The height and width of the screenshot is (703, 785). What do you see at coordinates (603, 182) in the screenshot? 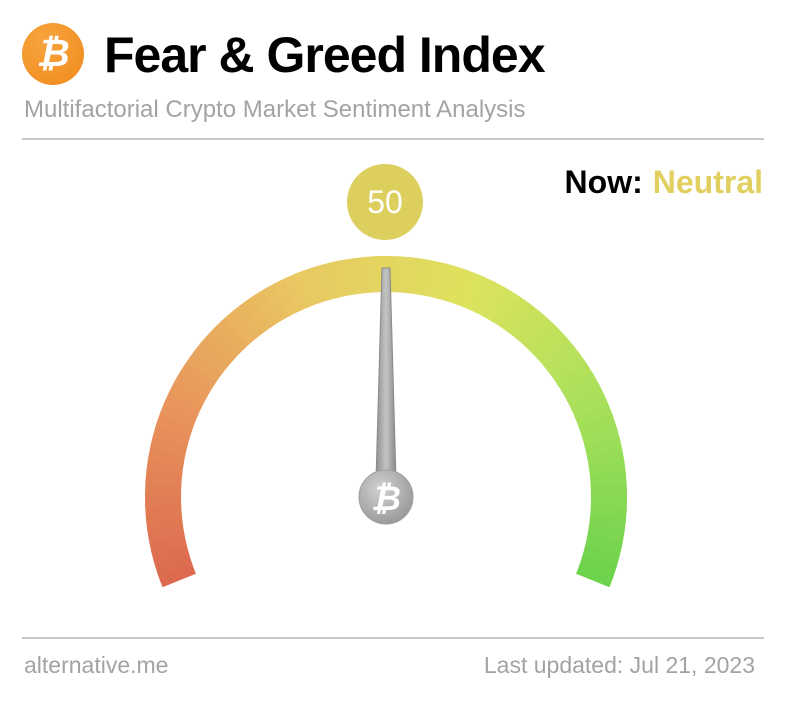
I see `now-label: Now:` at bounding box center [603, 182].